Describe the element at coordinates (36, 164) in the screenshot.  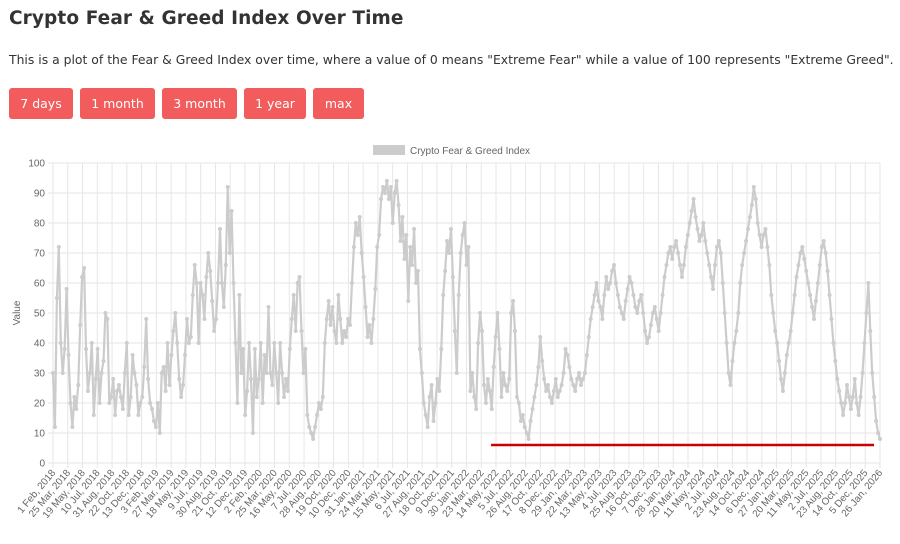
I see `y-tick-label: 100` at that location.